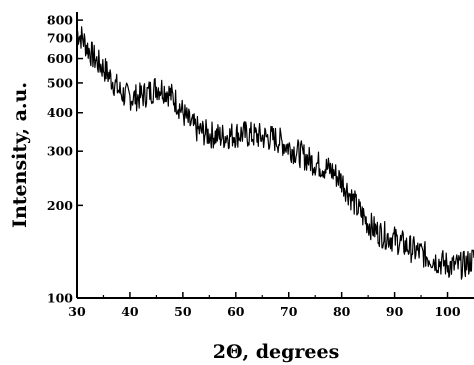  Describe the element at coordinates (264, 305) in the screenshot. I see `x-ticks: 30 40 50 60 70 80 90 100` at that location.